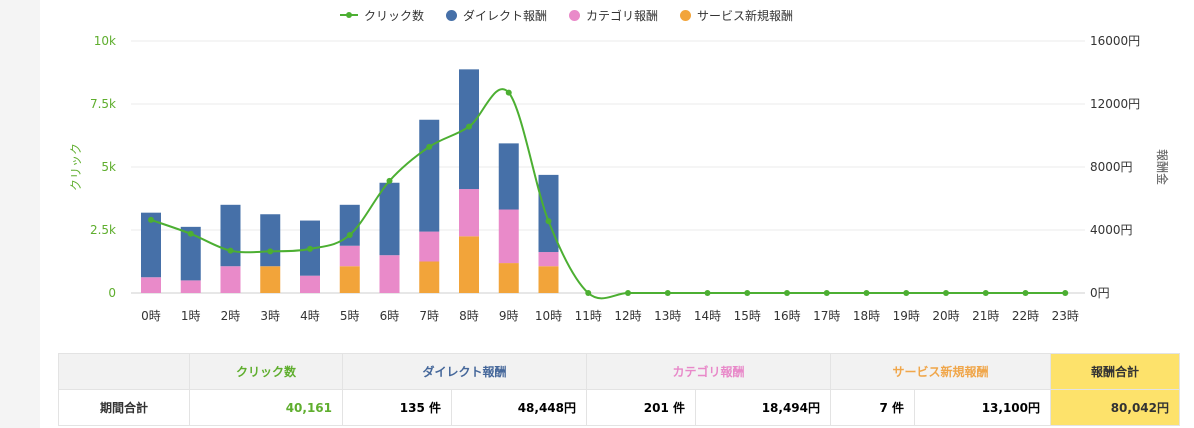  Describe the element at coordinates (945, 316) in the screenshot. I see `x-tick-label: 20時` at that location.